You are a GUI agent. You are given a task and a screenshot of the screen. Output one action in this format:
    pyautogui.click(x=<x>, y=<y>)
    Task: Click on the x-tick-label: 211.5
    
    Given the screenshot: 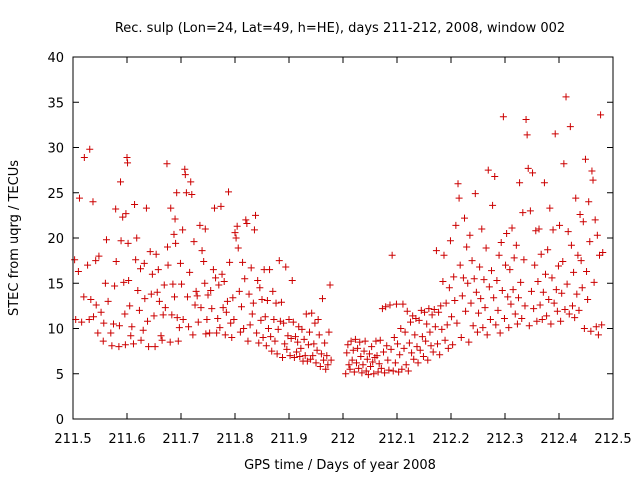 What is the action you would take?
    pyautogui.click(x=72, y=439)
    